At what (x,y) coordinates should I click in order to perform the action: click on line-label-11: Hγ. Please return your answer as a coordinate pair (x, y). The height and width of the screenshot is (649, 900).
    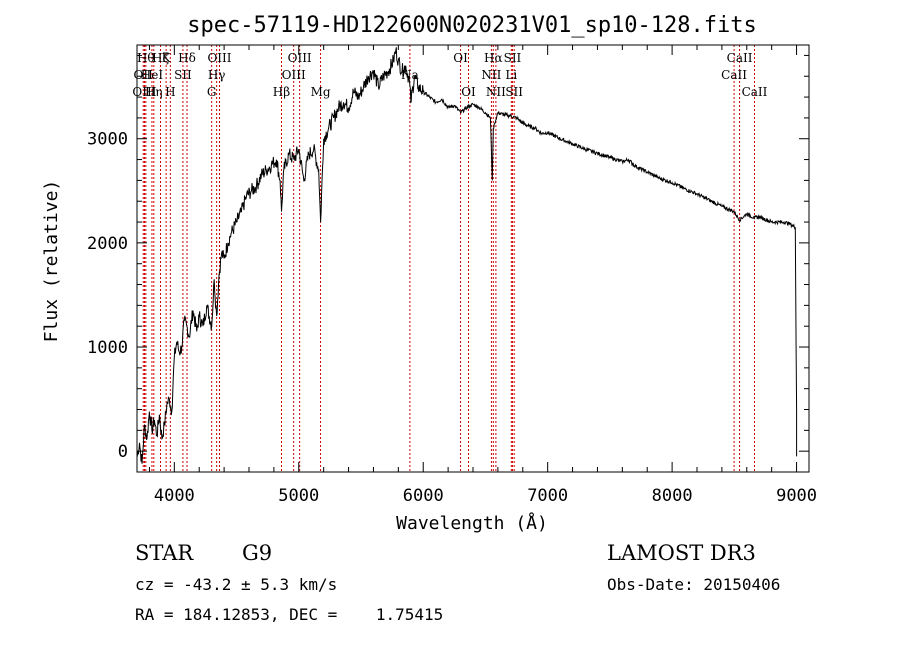
    Looking at the image, I should click on (217, 75).